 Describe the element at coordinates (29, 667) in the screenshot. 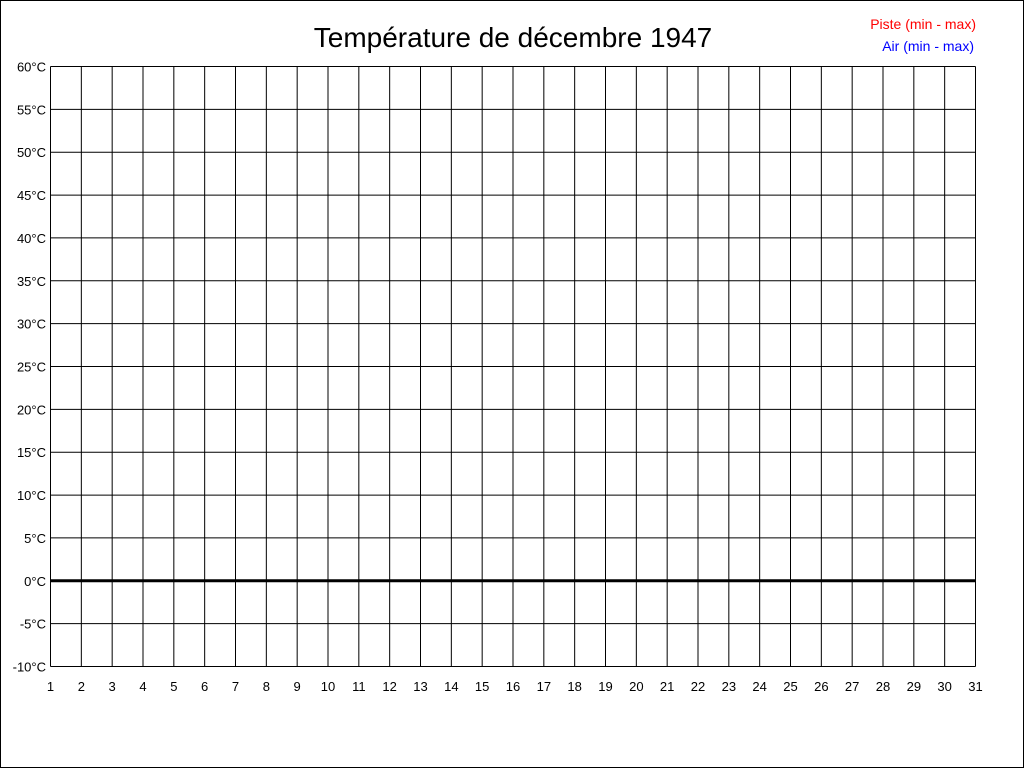

I see `y-tick-label: -10°C` at that location.